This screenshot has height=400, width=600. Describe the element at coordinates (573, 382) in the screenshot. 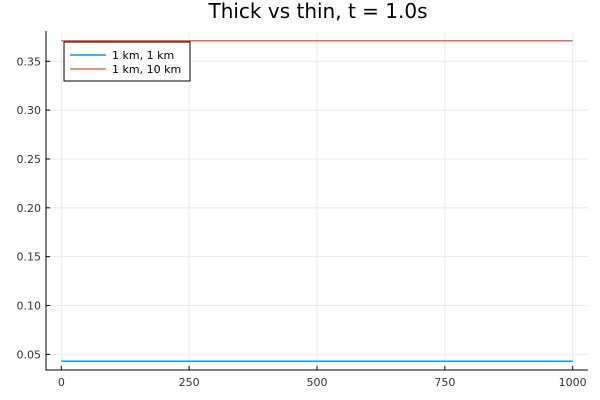

I see `x-tick-label-4: 1000` at that location.